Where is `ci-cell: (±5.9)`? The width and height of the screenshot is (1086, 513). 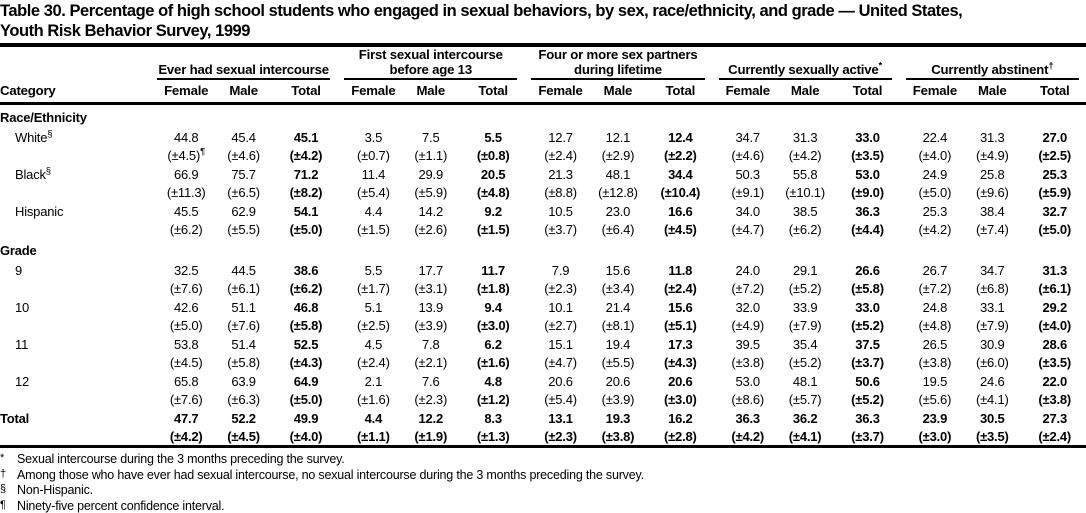 ci-cell: (±5.9) is located at coordinates (1054, 192).